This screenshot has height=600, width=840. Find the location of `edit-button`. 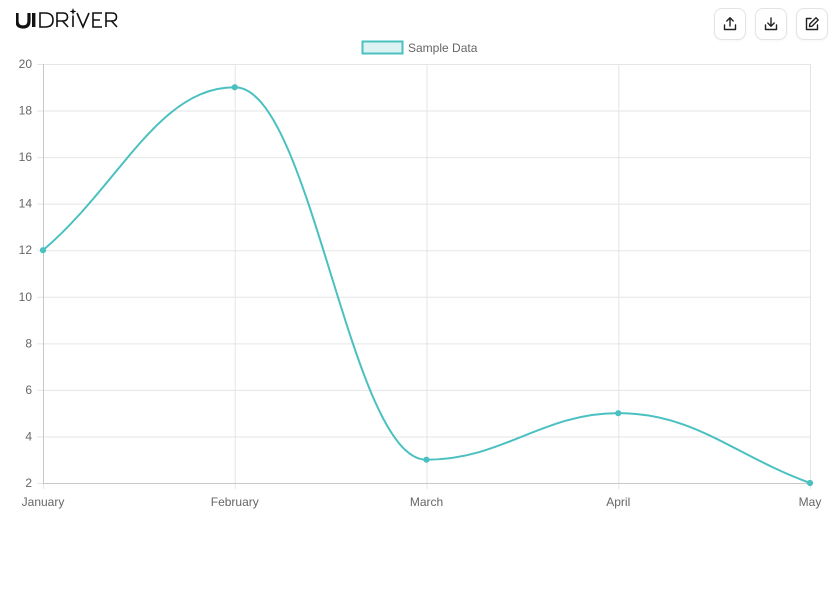

edit-button is located at coordinates (812, 24).